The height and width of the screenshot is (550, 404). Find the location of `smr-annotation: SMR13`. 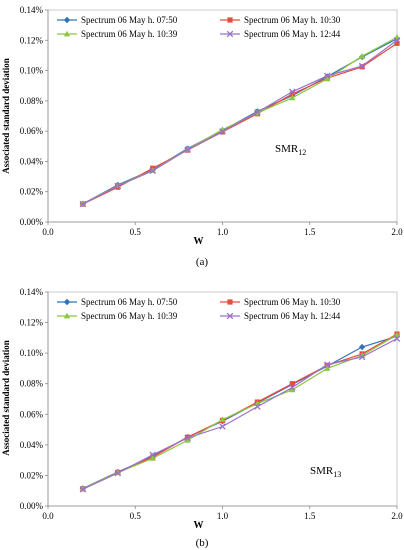

smr-annotation: SMR13 is located at coordinates (325, 472).